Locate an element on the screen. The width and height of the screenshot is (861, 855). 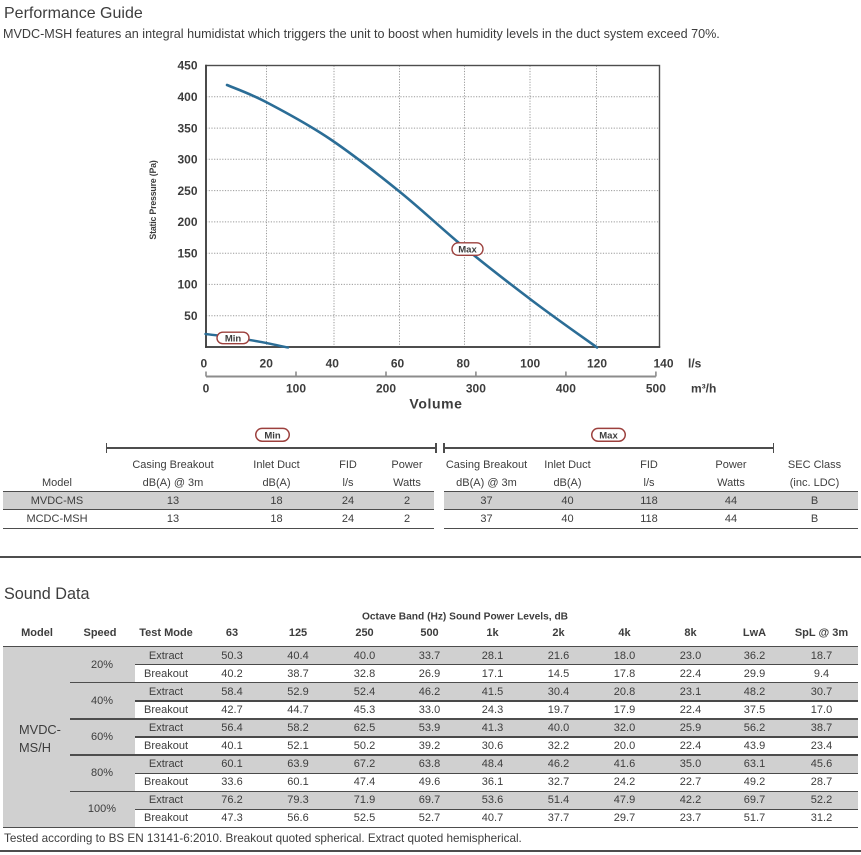
svg-text: 80 is located at coordinates (464, 364).